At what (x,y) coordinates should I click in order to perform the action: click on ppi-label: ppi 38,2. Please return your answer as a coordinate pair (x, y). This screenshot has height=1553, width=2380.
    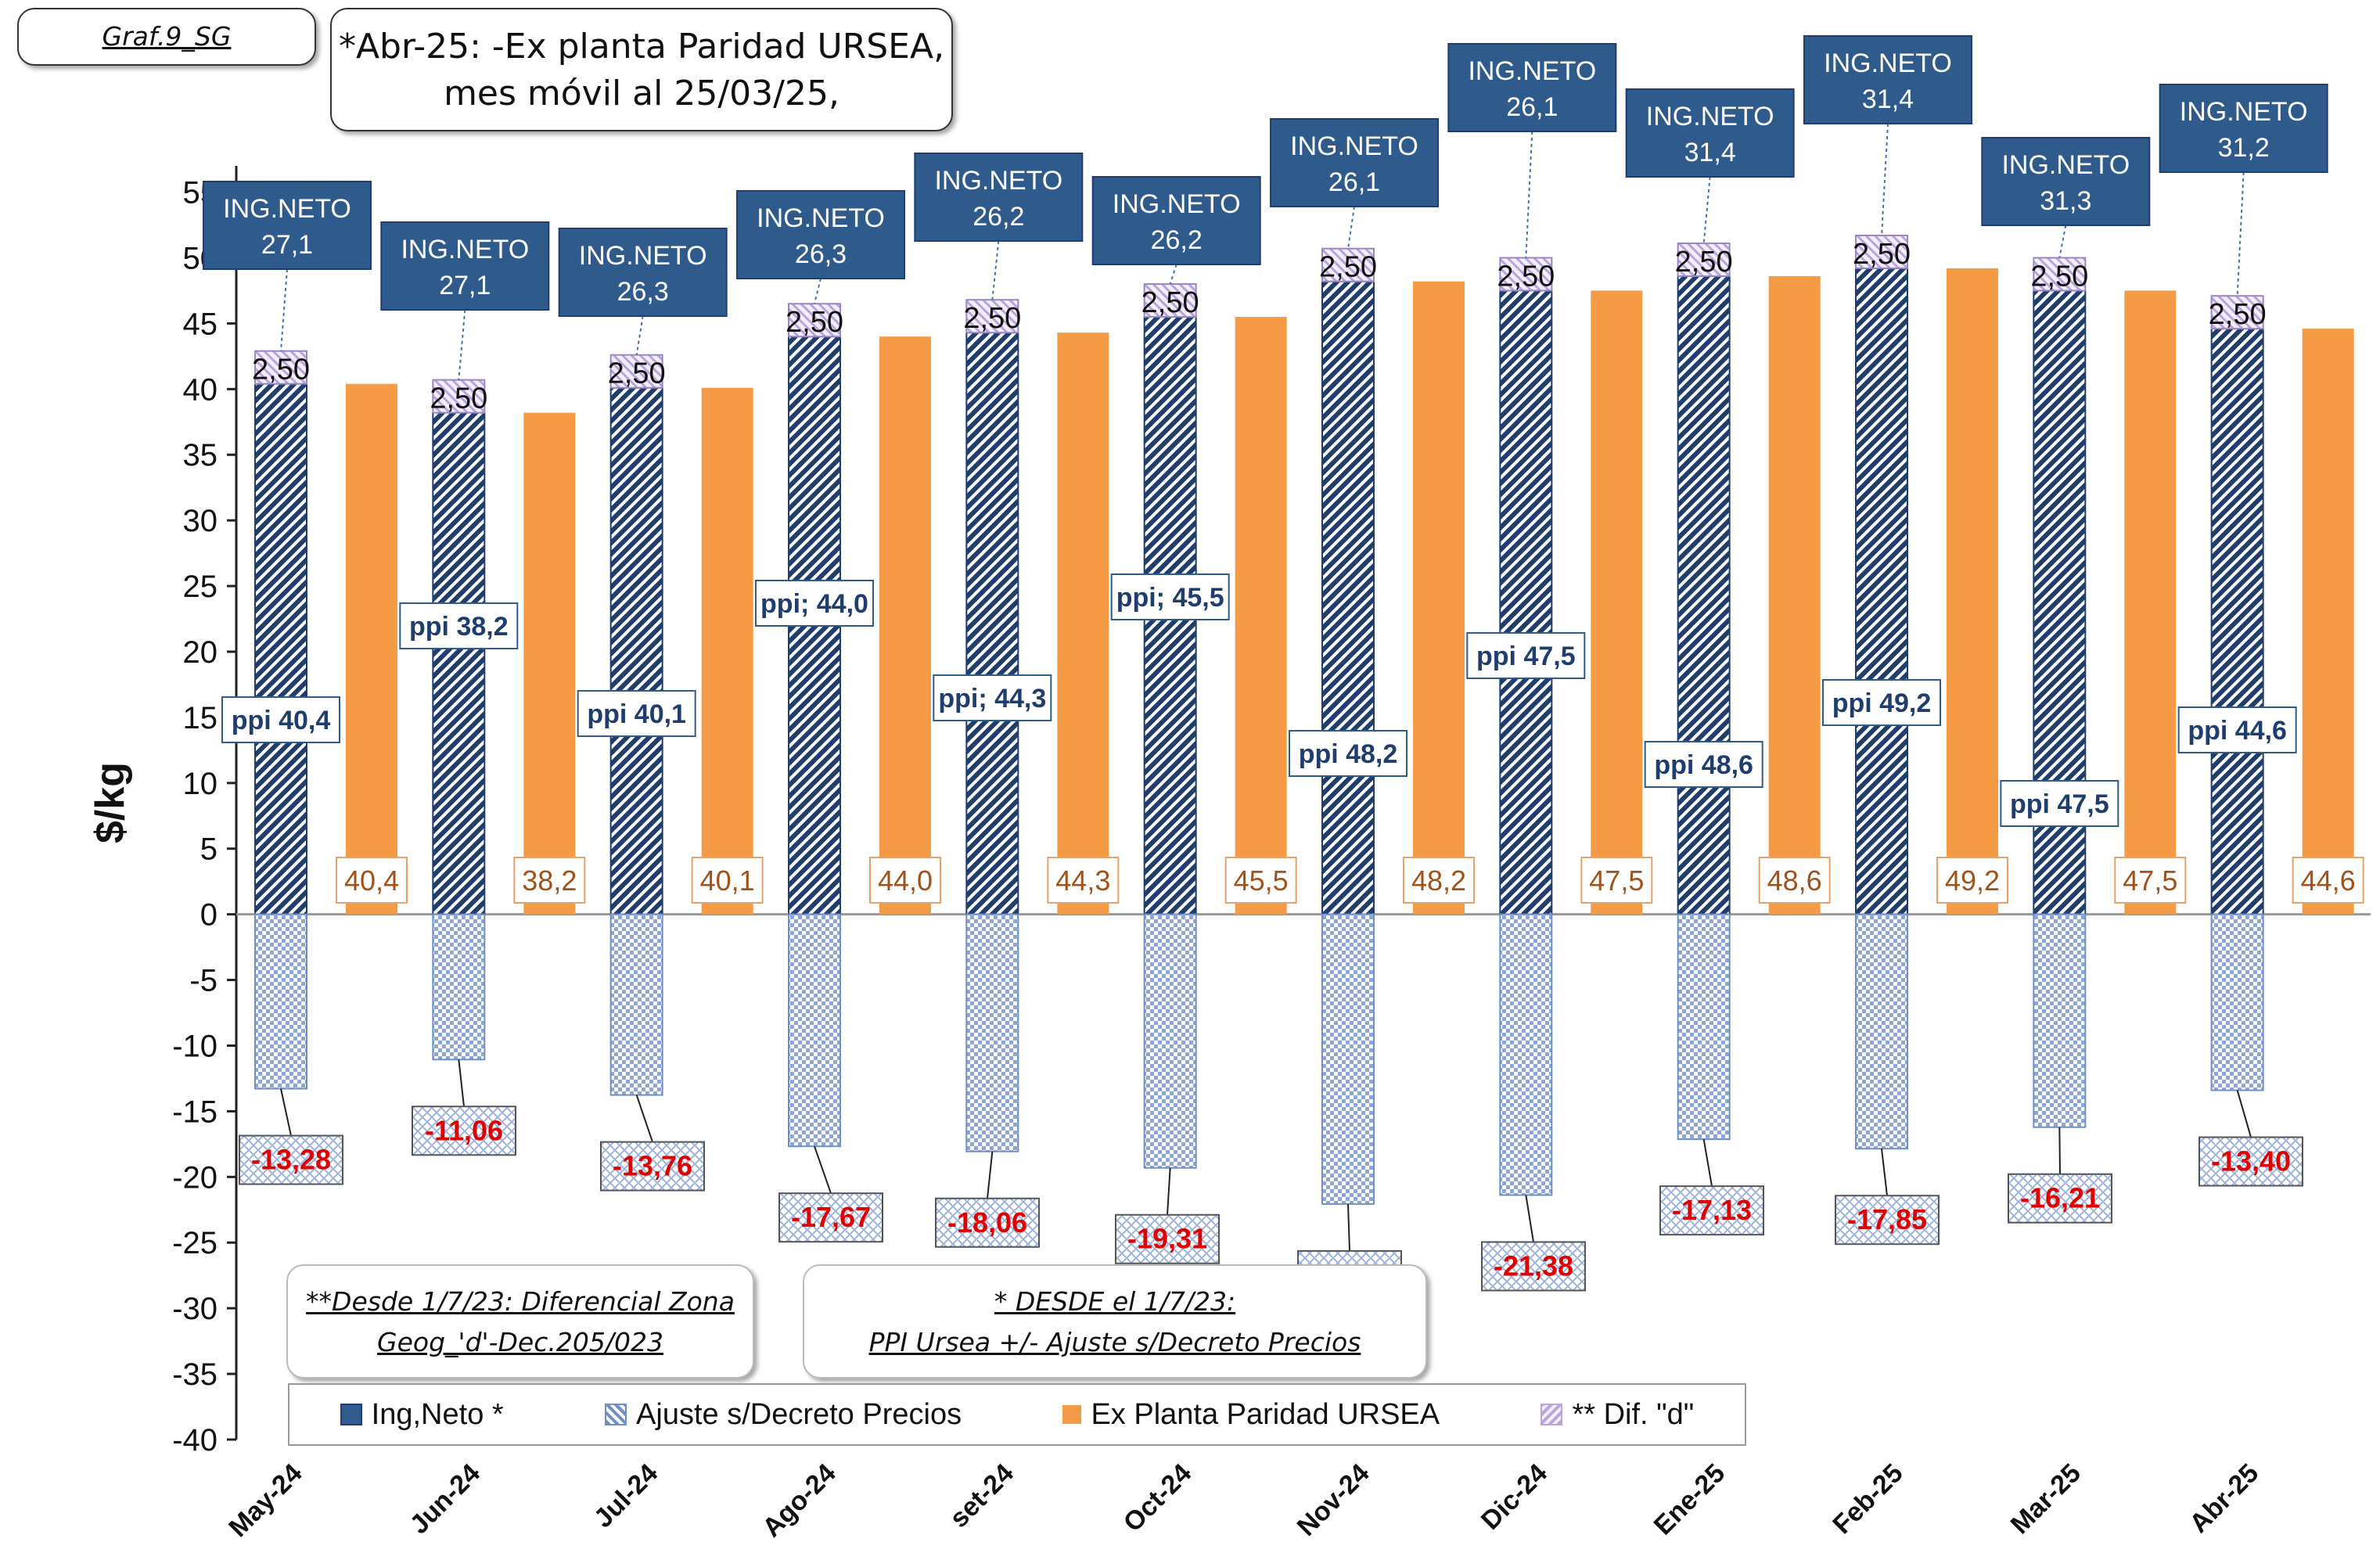
    Looking at the image, I should click on (459, 627).